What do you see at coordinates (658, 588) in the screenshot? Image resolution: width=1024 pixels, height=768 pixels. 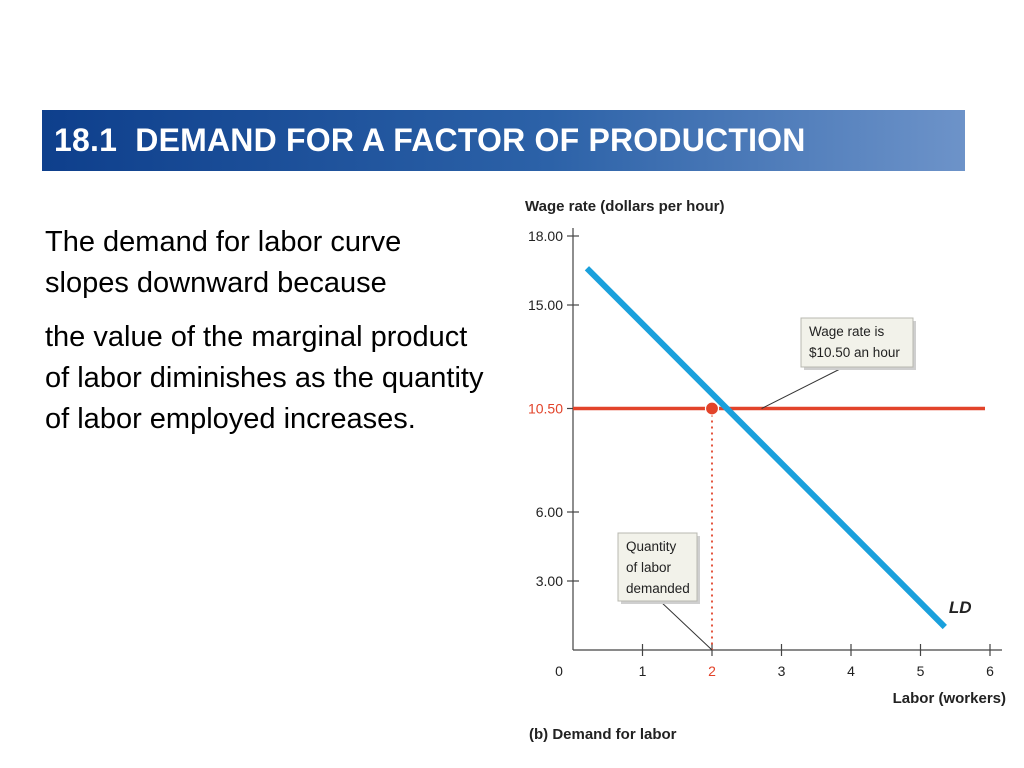 I see `annotation-text-line: demanded` at bounding box center [658, 588].